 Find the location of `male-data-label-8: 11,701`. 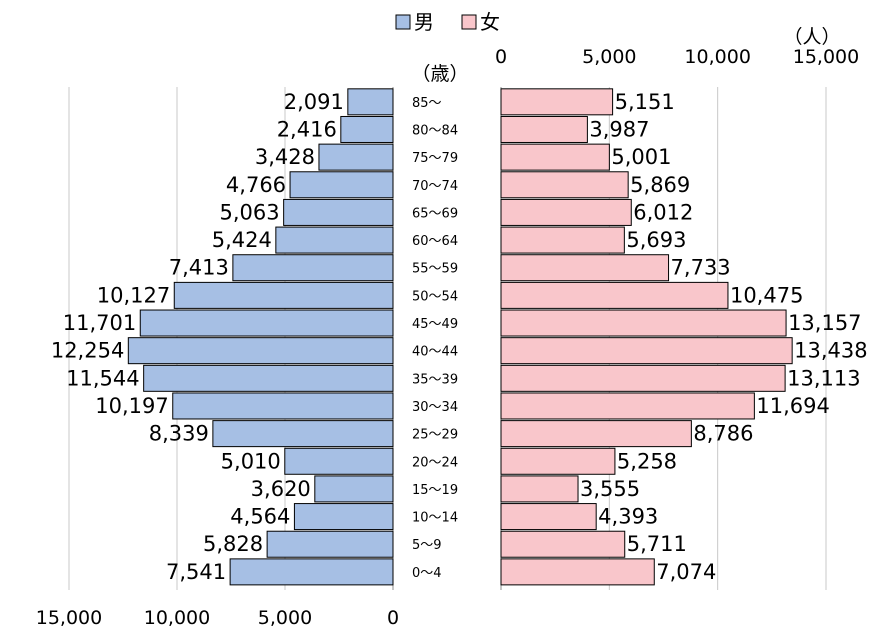

male-data-label-8: 11,701 is located at coordinates (99, 323).